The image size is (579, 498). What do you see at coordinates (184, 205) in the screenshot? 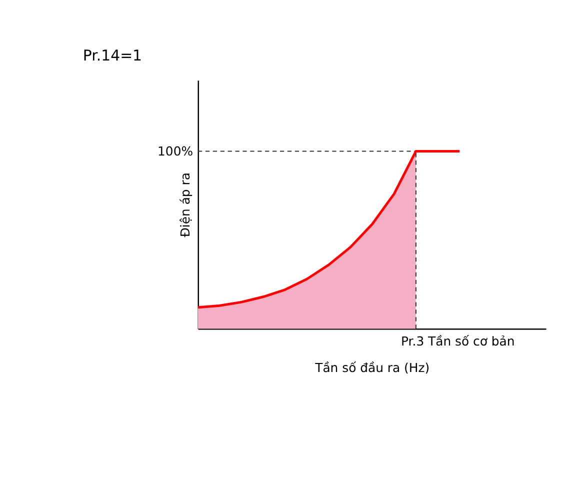
I see `y-axis-title: Điện áp ra` at bounding box center [184, 205].